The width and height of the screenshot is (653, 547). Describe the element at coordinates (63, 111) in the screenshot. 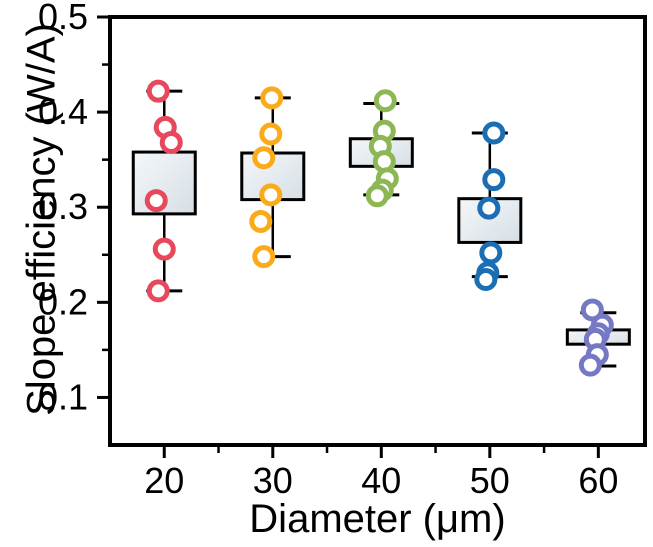

I see `y-tick-label: 0.4` at that location.